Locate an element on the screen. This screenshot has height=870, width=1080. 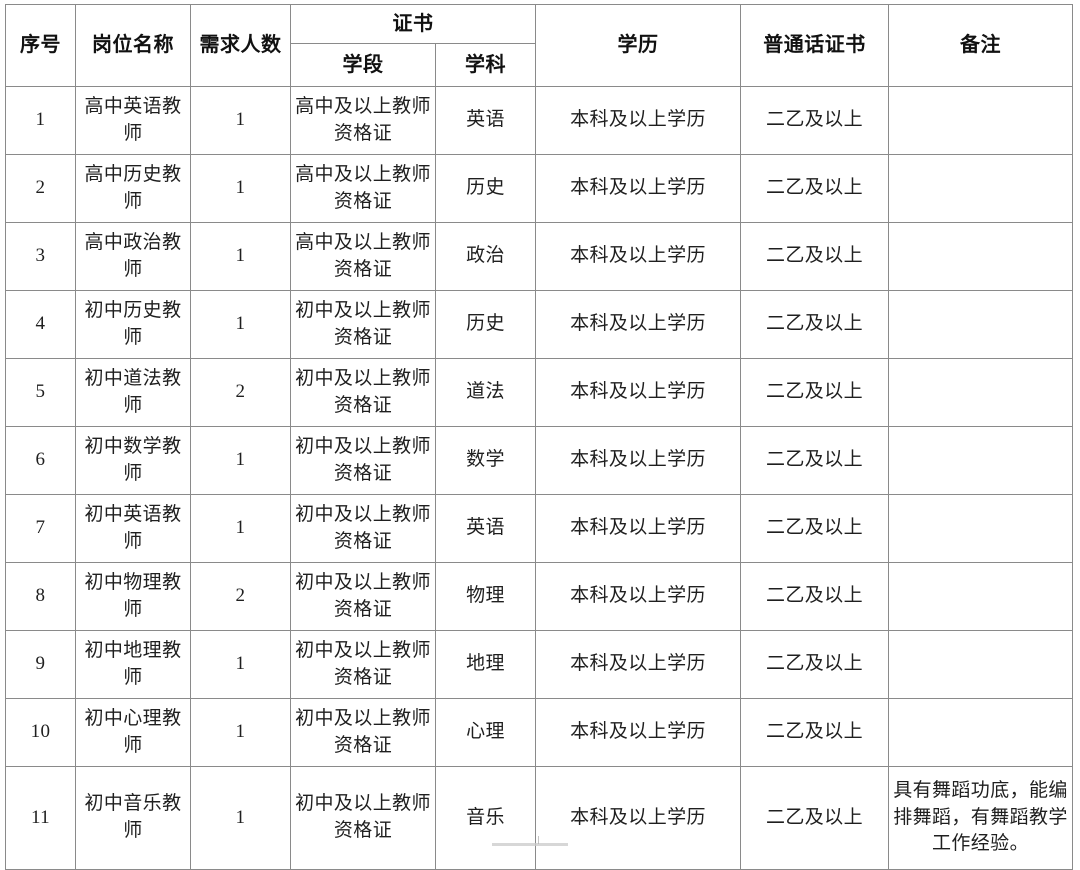
table-row: 1 高中英语教师 1 高中及以上教师资格证 英语 本科及以上学历 二乙及以上 is located at coordinates (539, 120).